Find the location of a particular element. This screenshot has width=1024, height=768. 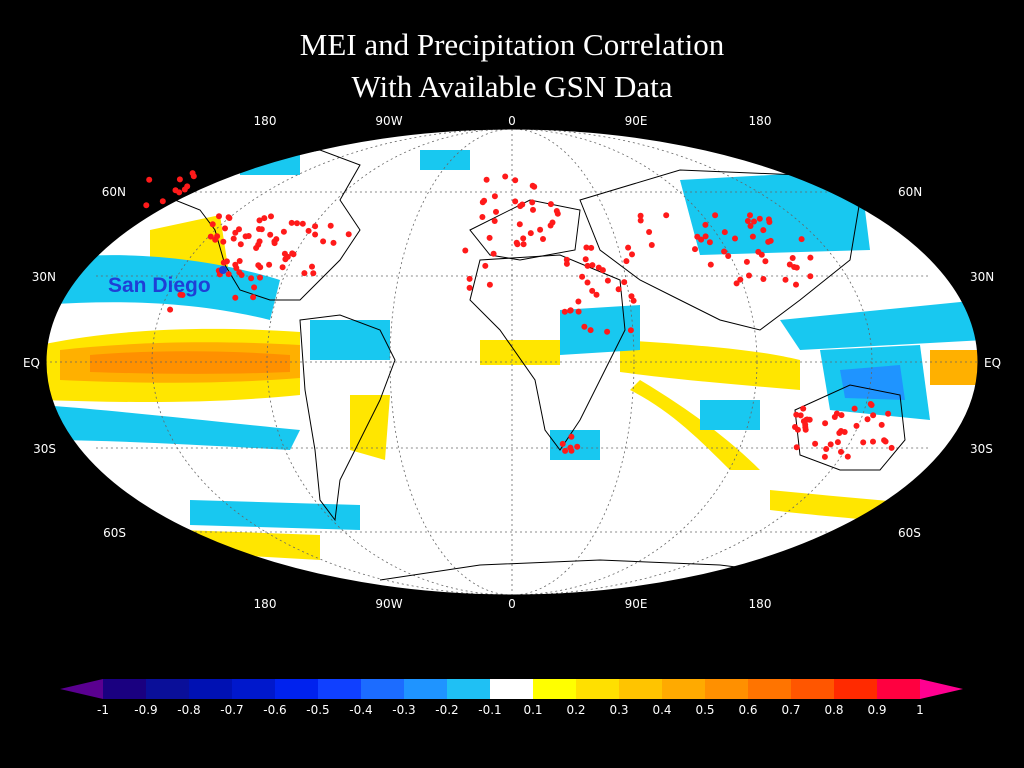

colorbar-tick-label: -0.2 is located at coordinates (446, 710).